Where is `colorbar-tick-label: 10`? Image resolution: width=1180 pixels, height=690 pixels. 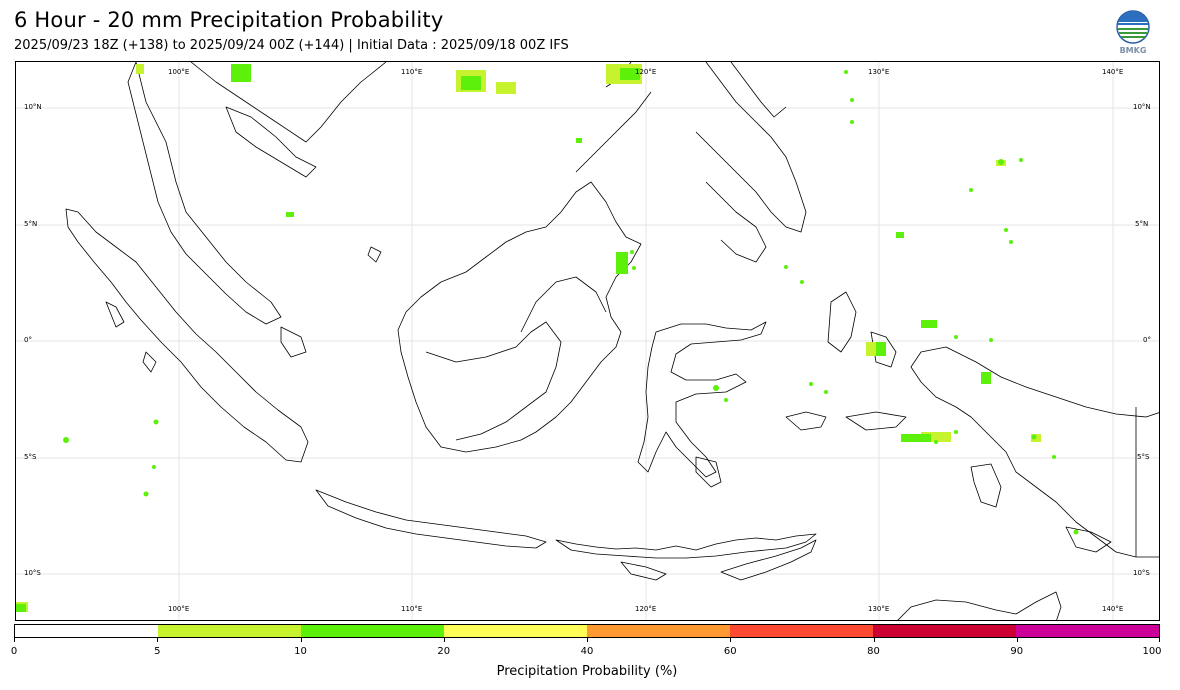
colorbar-tick-label: 10 is located at coordinates (300, 651).